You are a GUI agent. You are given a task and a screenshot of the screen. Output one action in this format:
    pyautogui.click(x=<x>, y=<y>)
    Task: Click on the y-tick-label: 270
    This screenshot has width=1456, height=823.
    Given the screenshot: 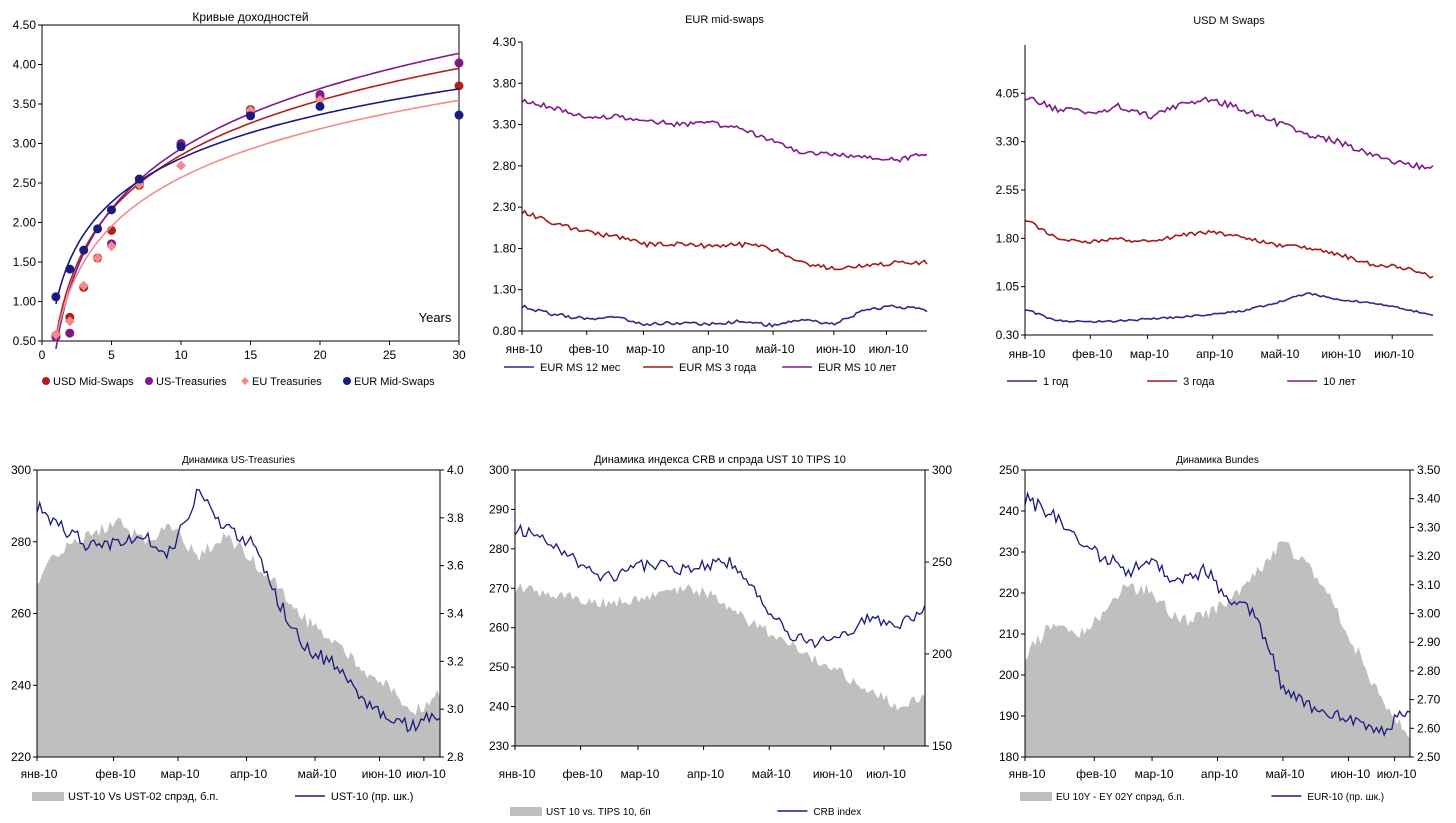 What is the action you would take?
    pyautogui.click(x=499, y=588)
    